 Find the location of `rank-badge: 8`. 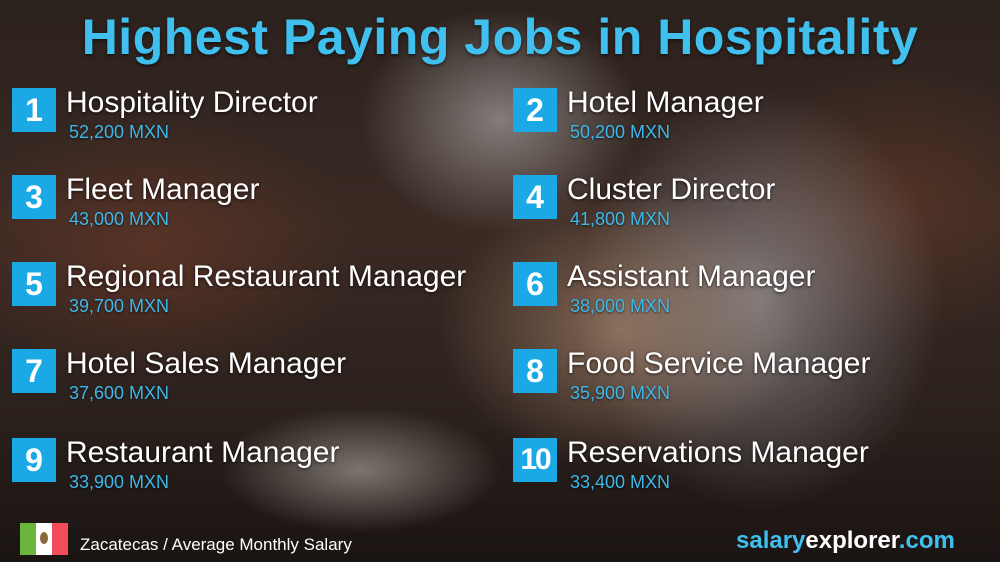

rank-badge: 8 is located at coordinates (535, 371).